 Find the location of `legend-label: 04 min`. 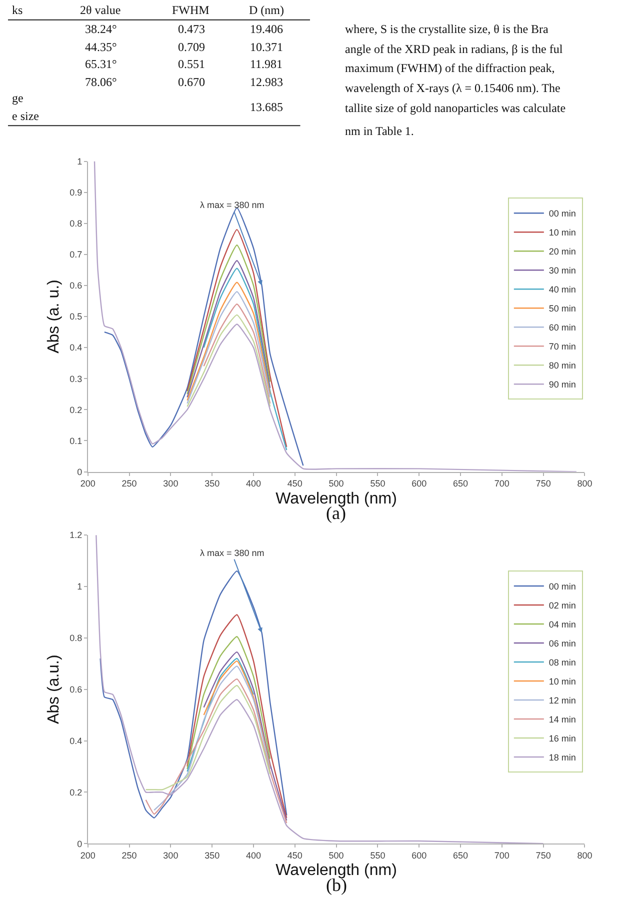

legend-label: 04 min is located at coordinates (562, 624).